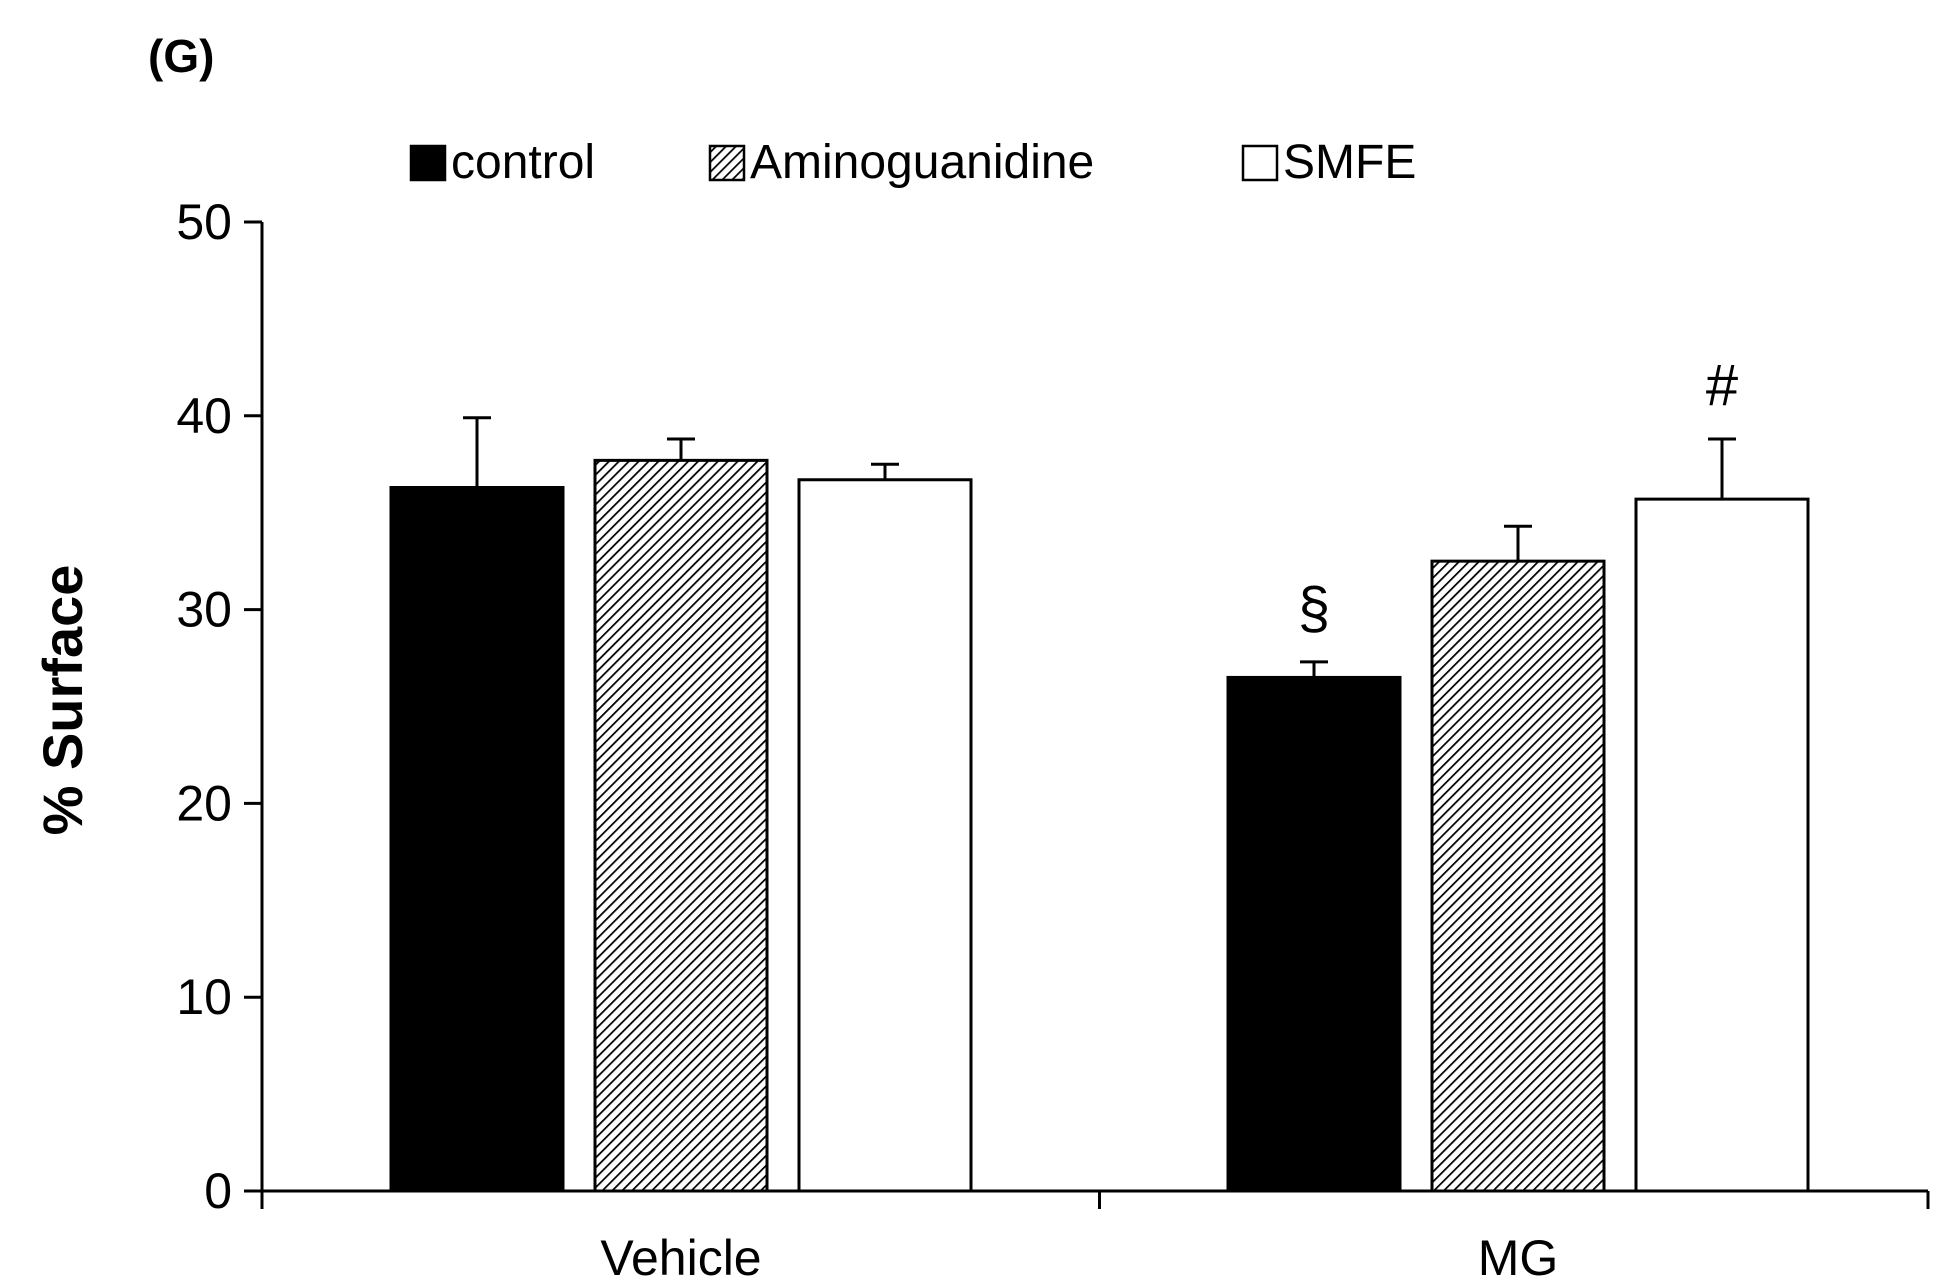 The height and width of the screenshot is (1288, 1942). What do you see at coordinates (523, 162) in the screenshot?
I see `legend-label-control: control` at bounding box center [523, 162].